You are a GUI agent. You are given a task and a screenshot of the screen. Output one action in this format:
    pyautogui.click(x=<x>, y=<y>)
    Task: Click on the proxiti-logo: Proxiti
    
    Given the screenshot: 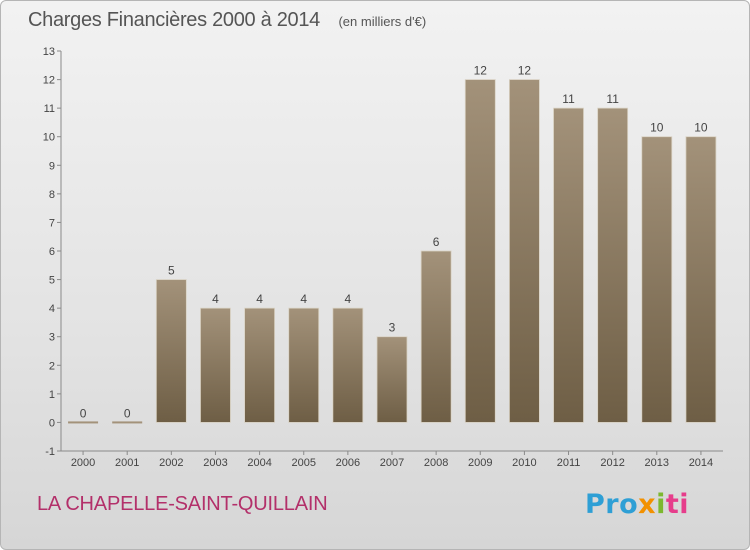 What is the action you would take?
    pyautogui.click(x=637, y=504)
    